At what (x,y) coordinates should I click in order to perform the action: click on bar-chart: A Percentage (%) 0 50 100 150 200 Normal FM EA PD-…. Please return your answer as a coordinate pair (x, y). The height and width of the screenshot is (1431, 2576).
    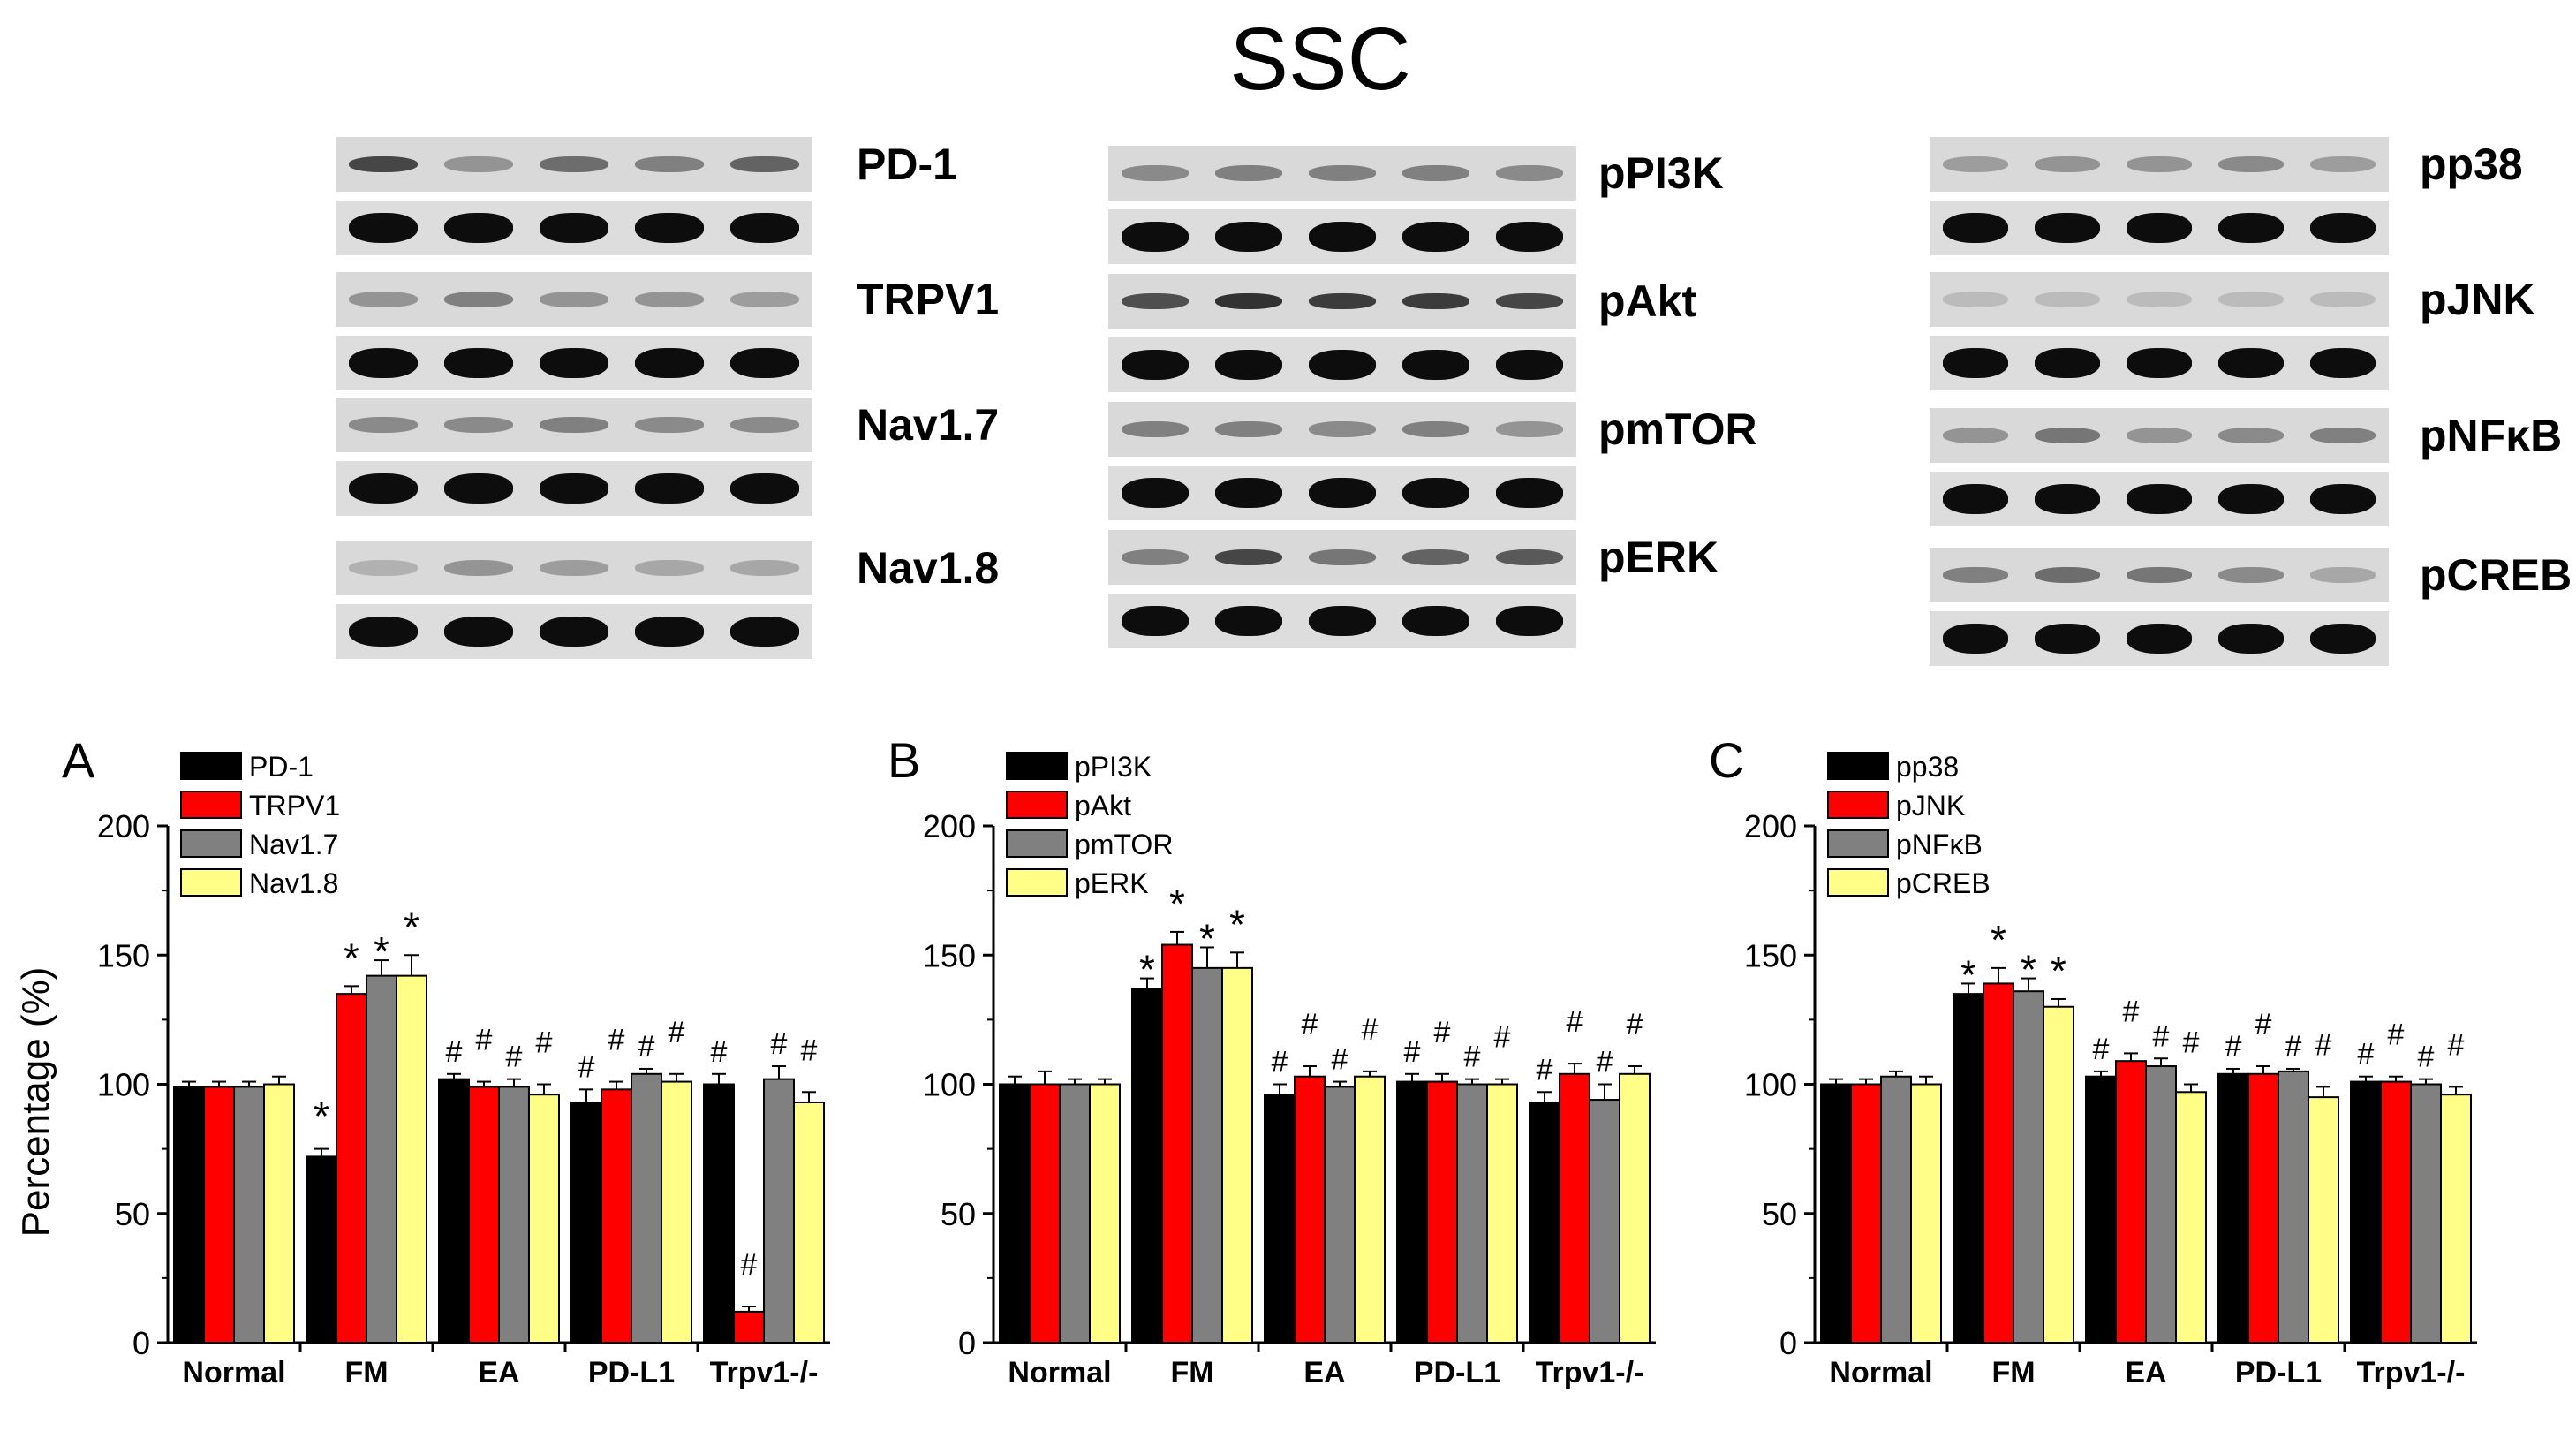
    Looking at the image, I should click on (422, 1060).